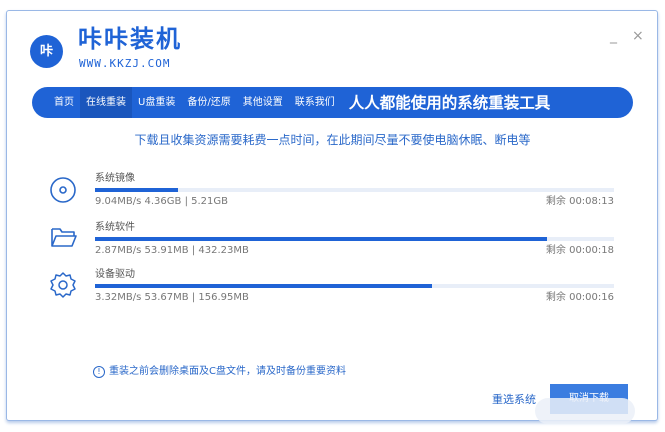 The height and width of the screenshot is (432, 665). I want to click on brand-name: 咔咔装机, so click(130, 39).